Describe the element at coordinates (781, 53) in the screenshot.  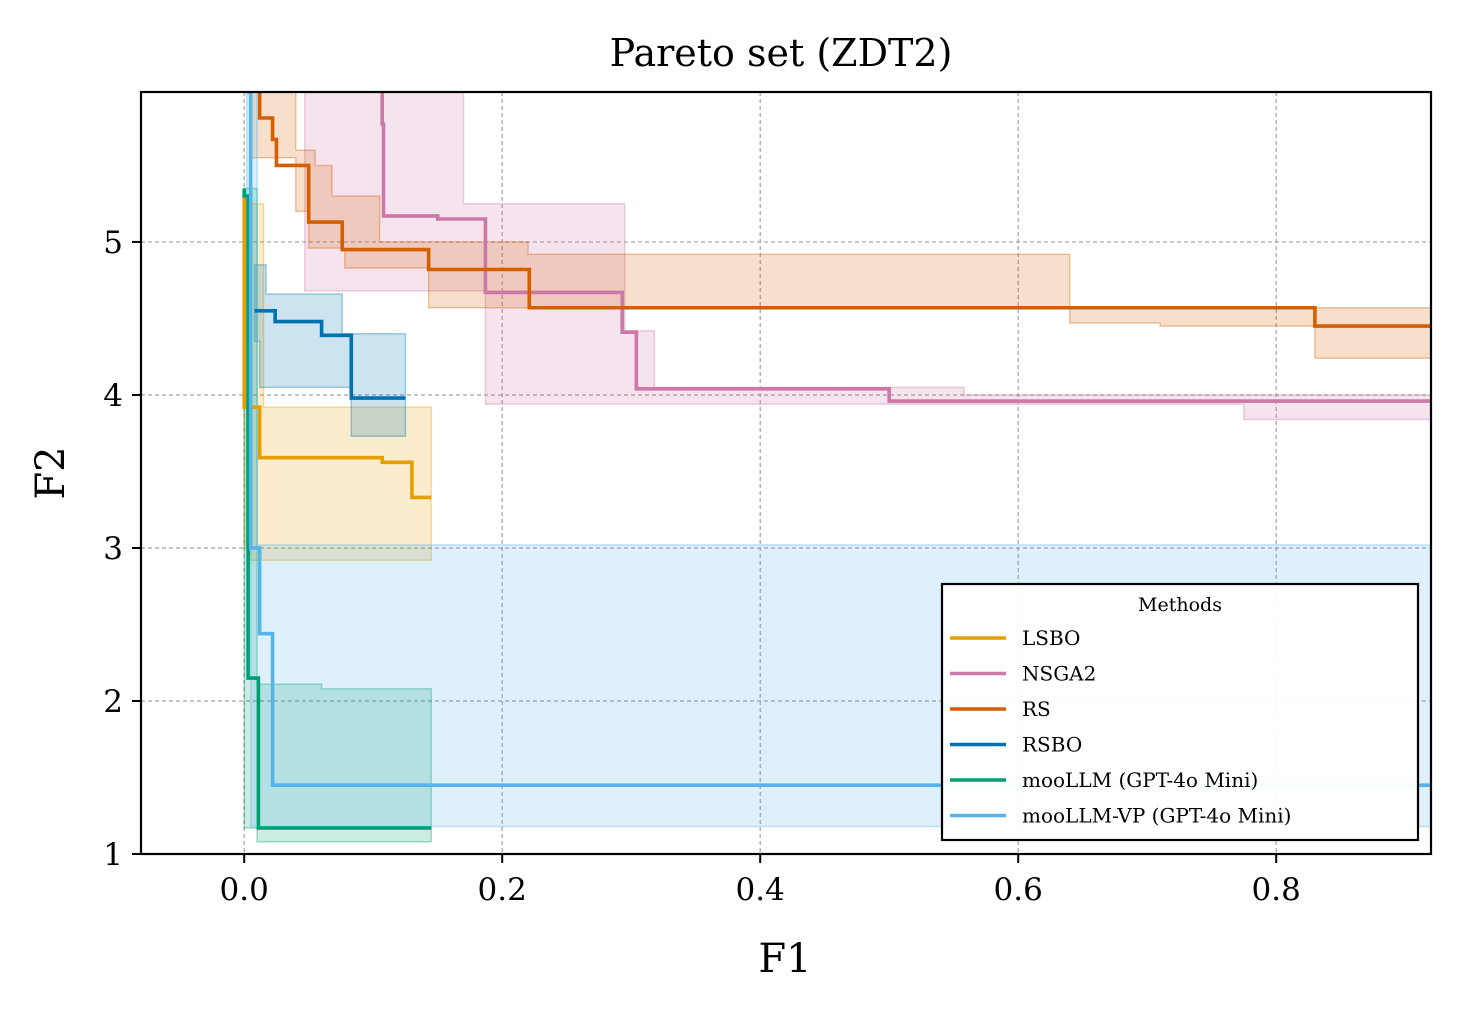
I see `chart-title: Pareto set (ZDT2)` at that location.